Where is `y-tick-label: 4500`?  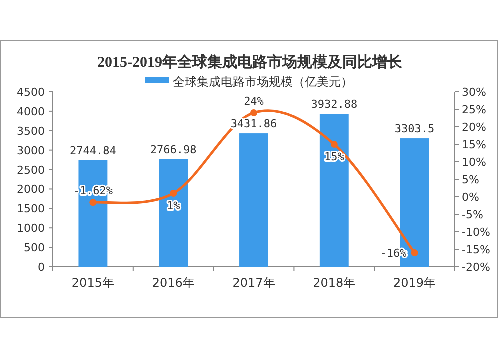
y-tick-label: 4500 is located at coordinates (31, 92).